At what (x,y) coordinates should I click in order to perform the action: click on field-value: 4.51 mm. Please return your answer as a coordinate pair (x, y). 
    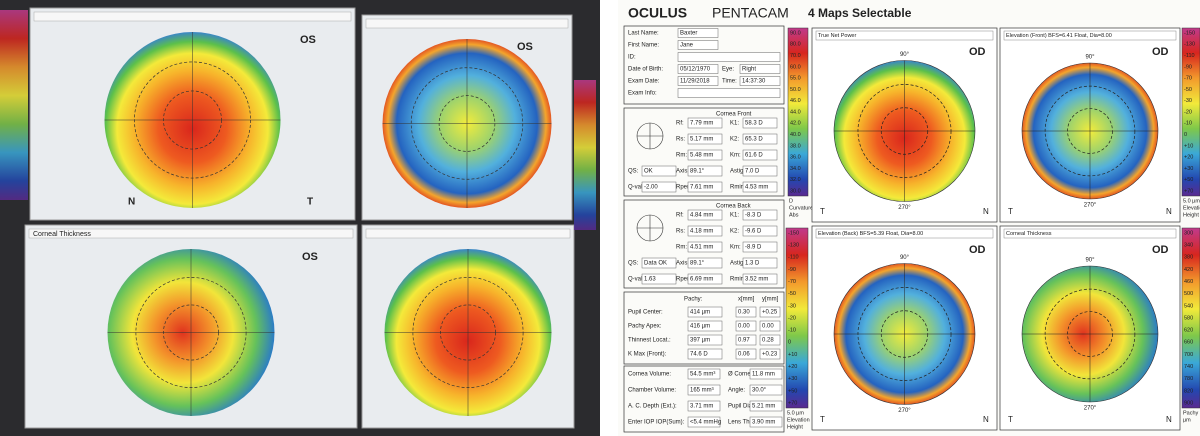
    Looking at the image, I should click on (701, 248).